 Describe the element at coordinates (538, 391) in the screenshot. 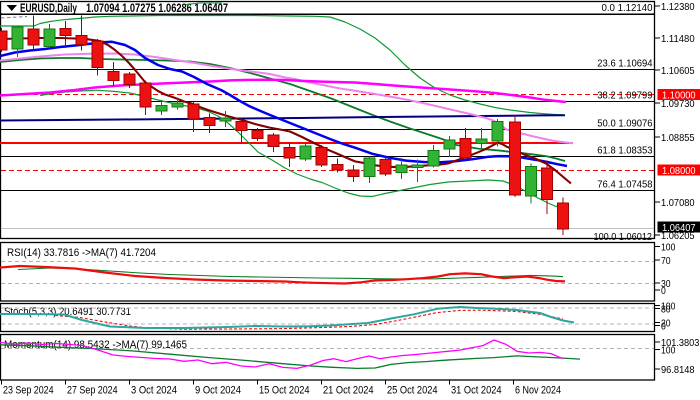

I see `svg-text: 6 Nov 2024` at that location.